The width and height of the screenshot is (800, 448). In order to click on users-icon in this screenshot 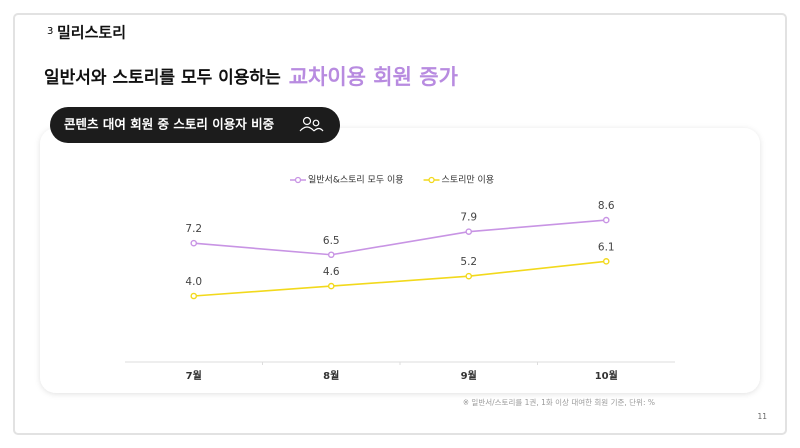, I will do `click(311, 124)`.